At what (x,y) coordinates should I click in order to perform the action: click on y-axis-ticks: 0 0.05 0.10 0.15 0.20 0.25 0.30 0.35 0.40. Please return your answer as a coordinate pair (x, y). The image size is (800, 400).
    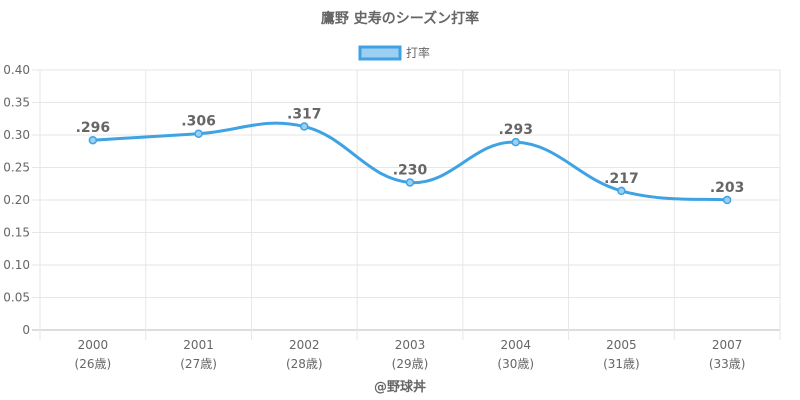
    Looking at the image, I should click on (16, 200).